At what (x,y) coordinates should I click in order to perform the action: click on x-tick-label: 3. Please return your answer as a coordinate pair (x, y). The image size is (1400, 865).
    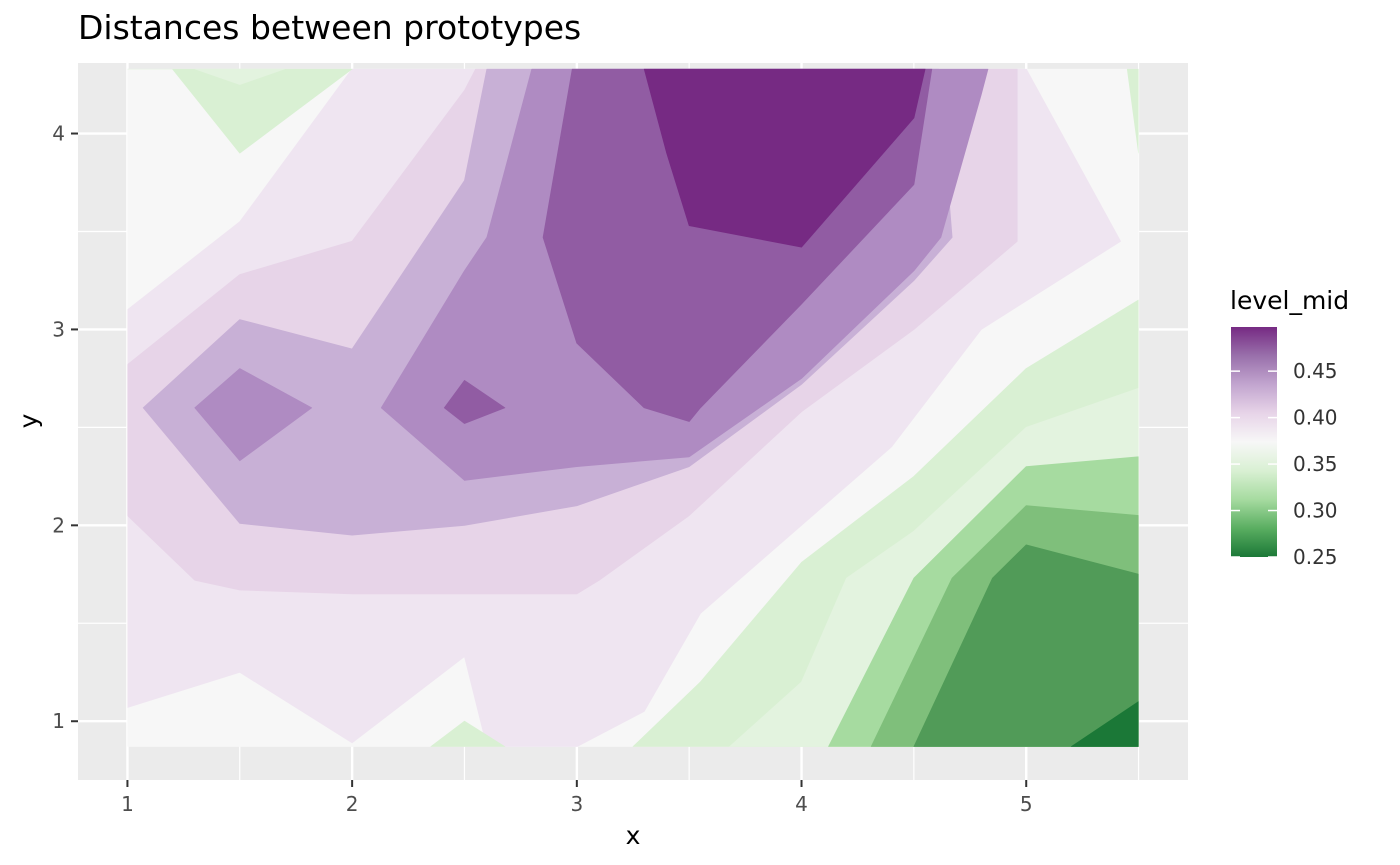
    Looking at the image, I should click on (576, 804).